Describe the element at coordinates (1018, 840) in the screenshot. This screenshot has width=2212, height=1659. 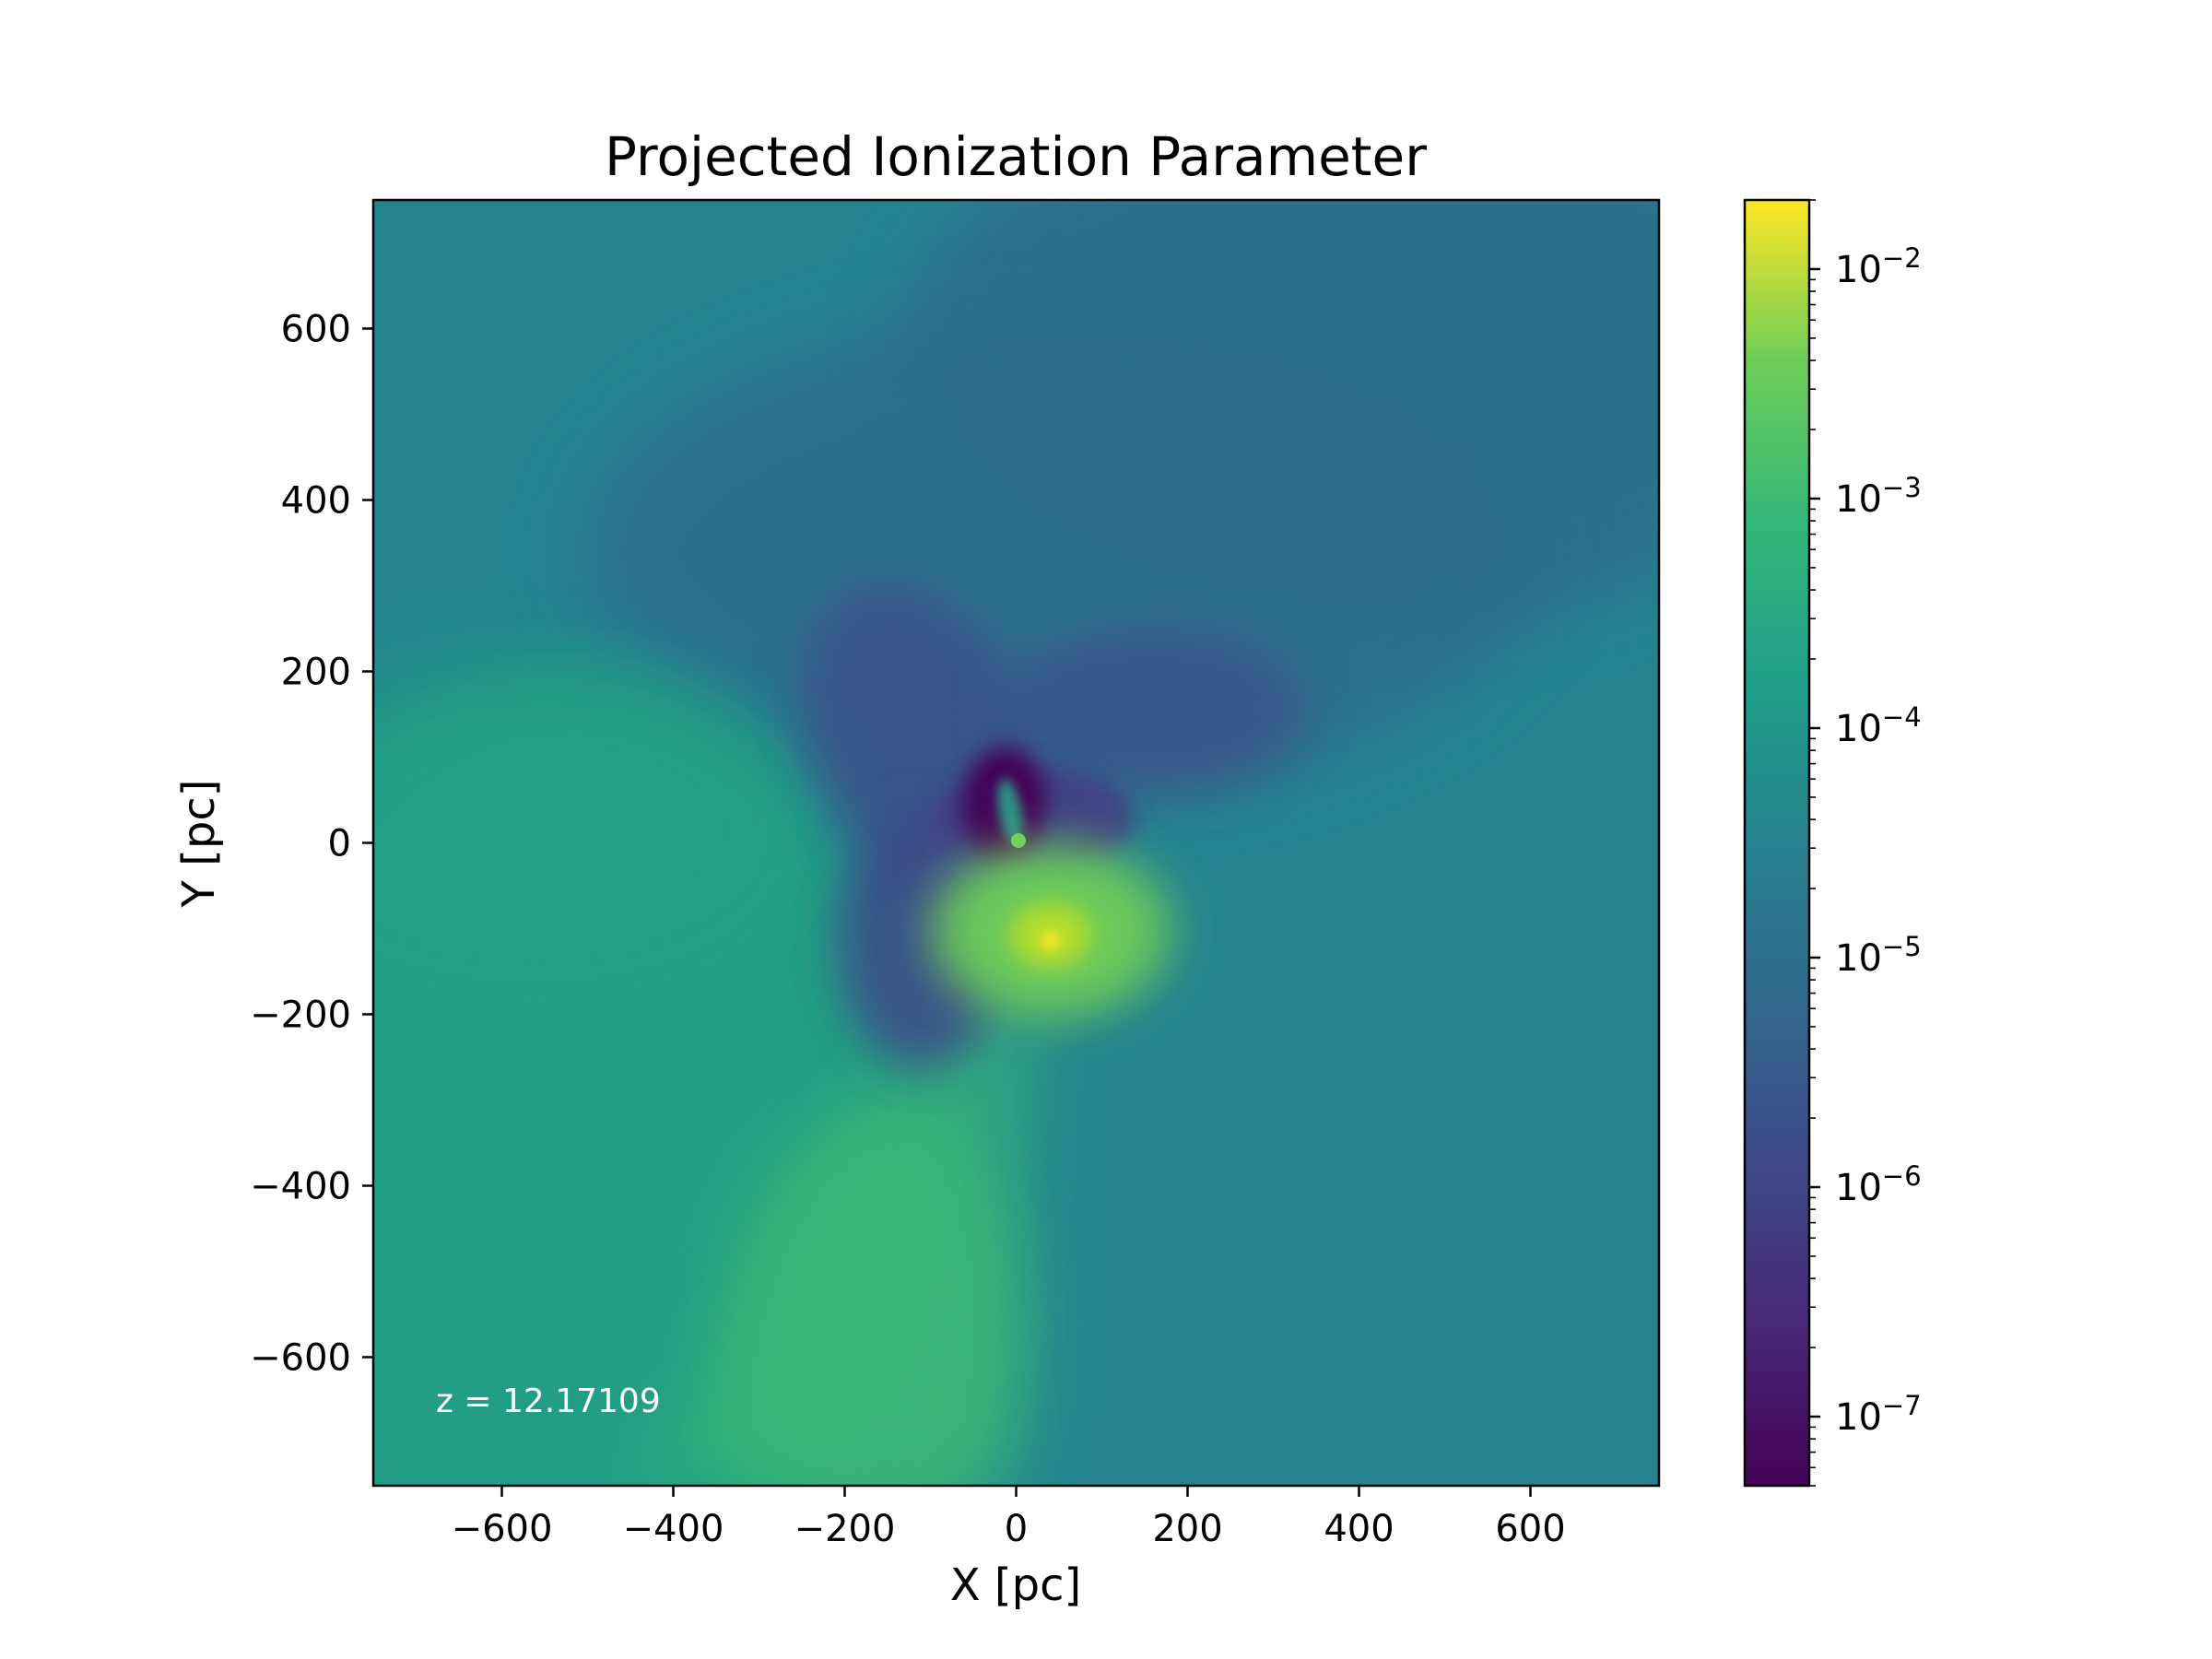
I see `speck-bright` at that location.